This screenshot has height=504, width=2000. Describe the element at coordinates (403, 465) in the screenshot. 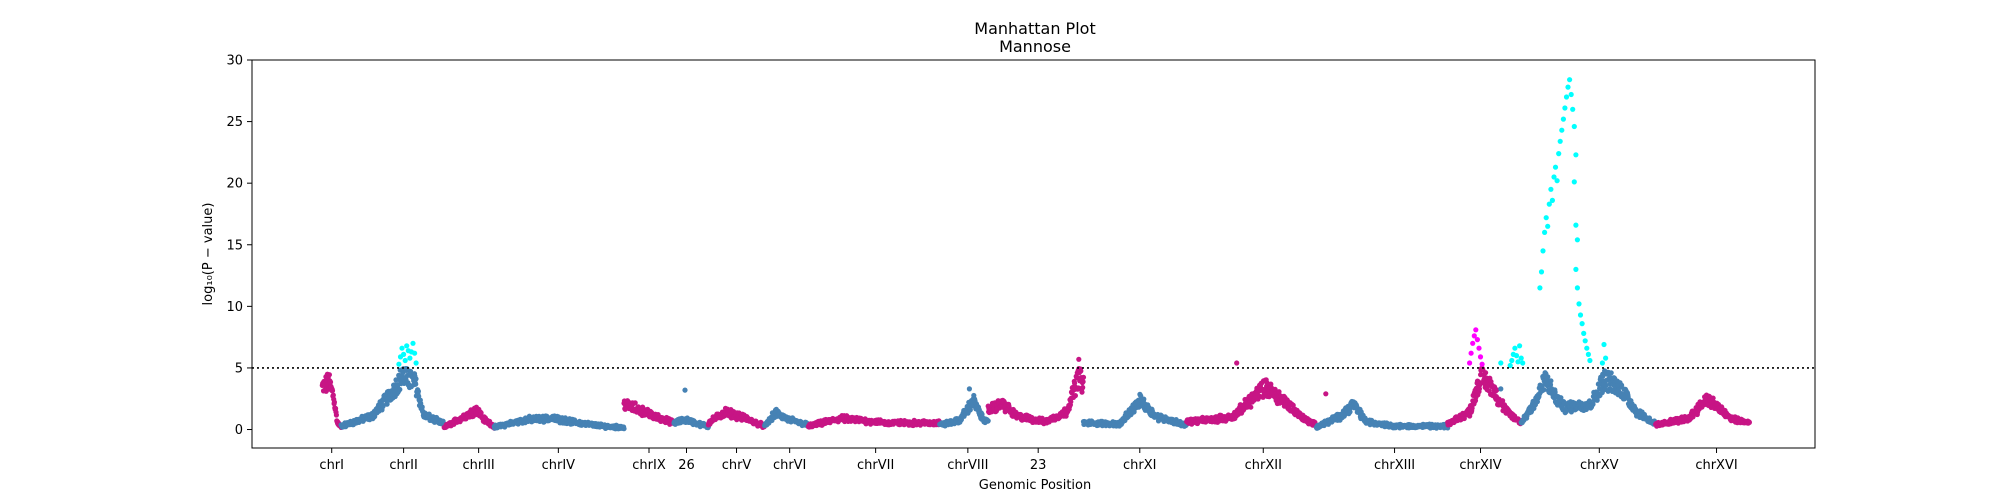

I see `x-tick-label-chrII: chrII` at that location.